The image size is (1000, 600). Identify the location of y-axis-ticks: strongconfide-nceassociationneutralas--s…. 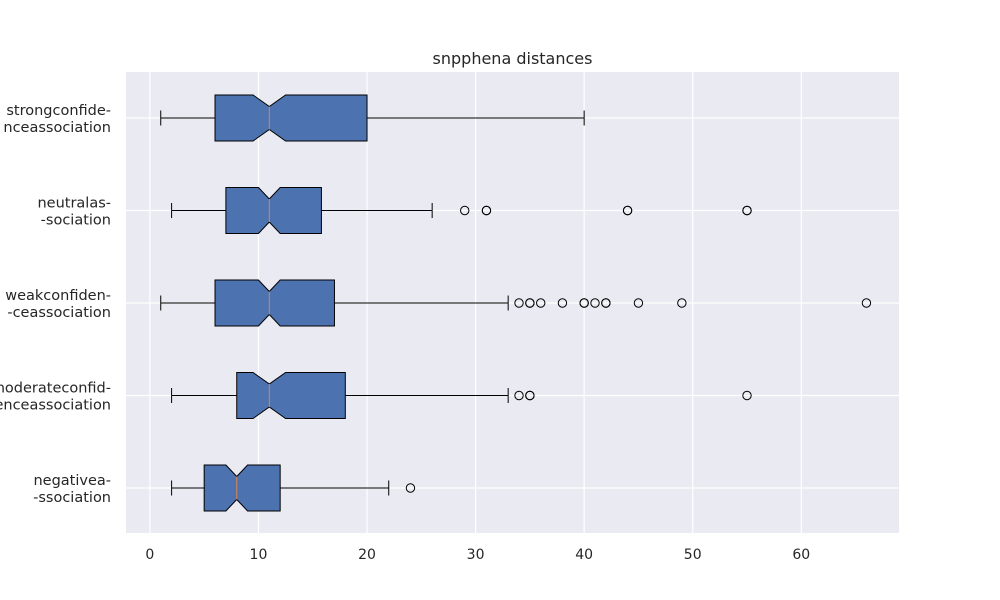
(55, 304).